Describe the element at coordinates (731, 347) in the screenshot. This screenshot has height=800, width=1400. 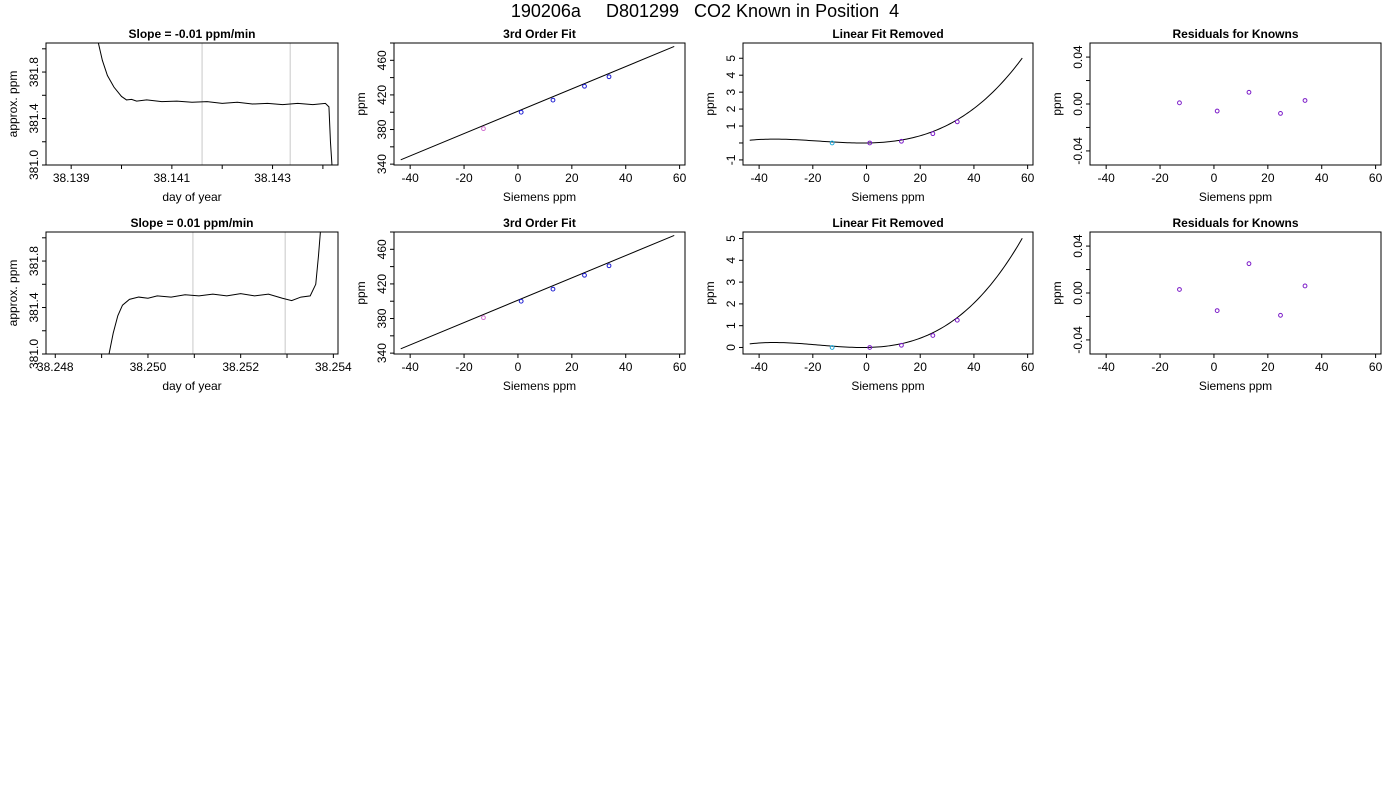
I see `y-tick-label: 0` at that location.